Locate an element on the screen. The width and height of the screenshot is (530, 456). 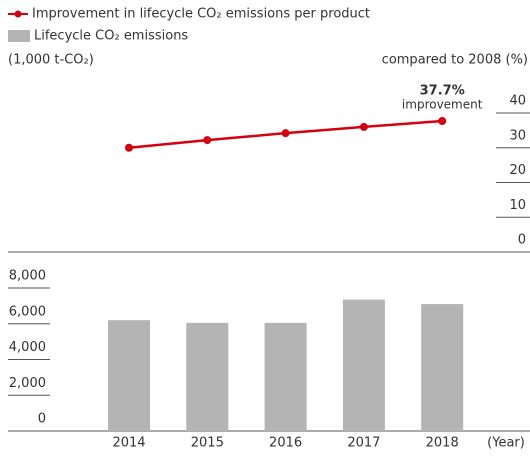
x-tick-label: 2018 is located at coordinates (442, 443).